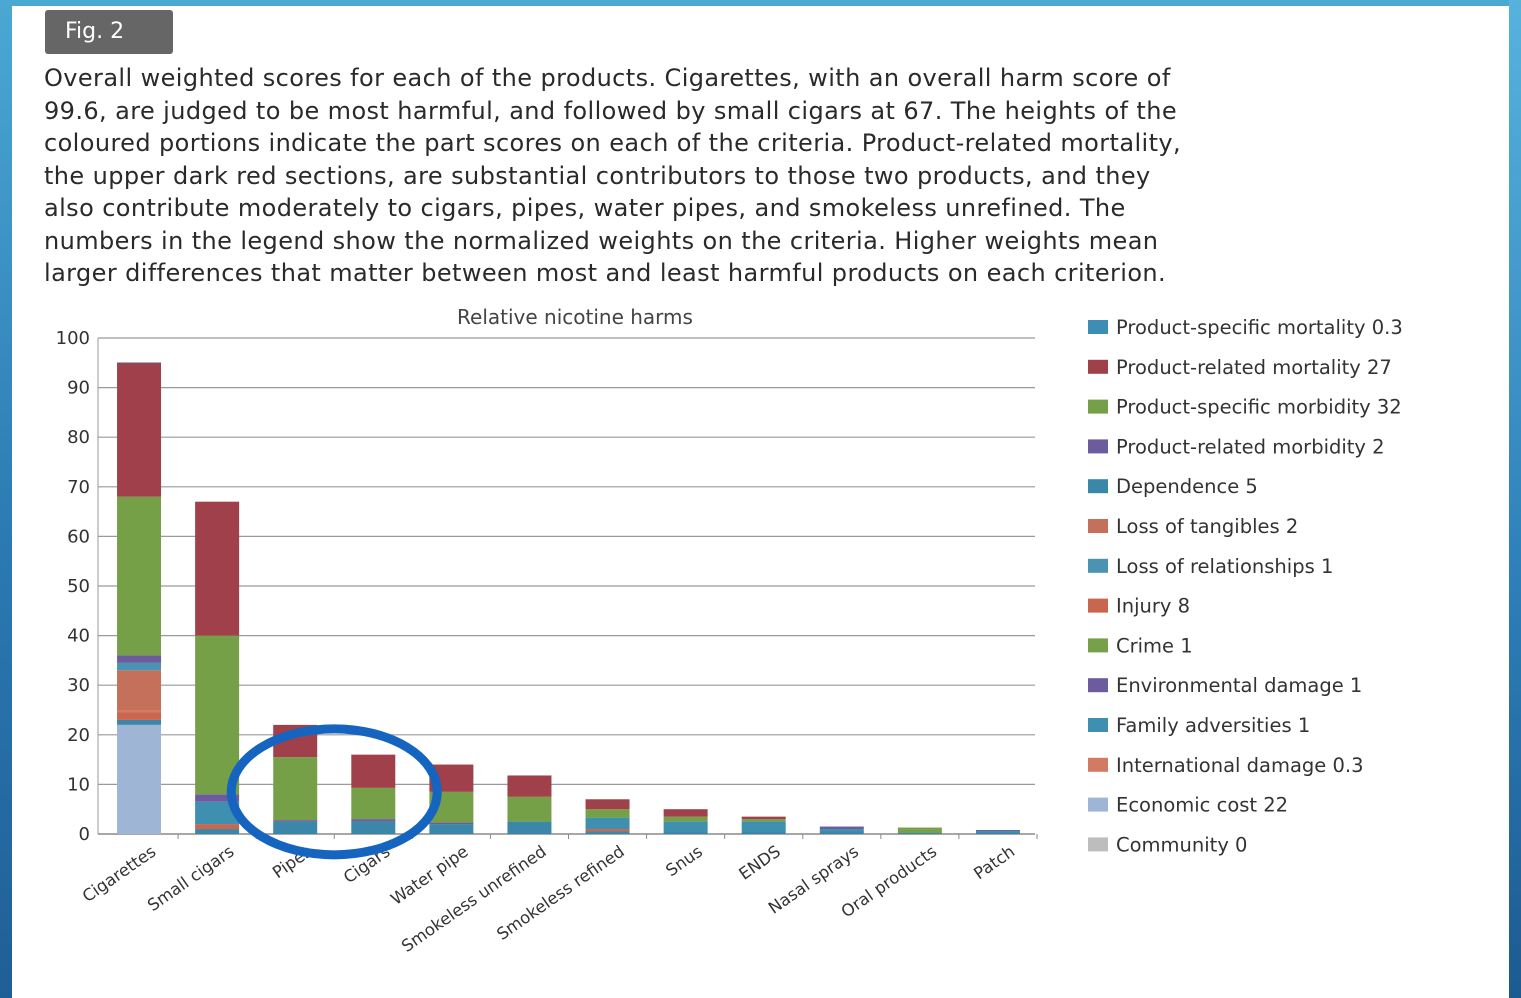 Image resolution: width=1521 pixels, height=998 pixels. I want to click on legend-label: Economic cost 22, so click(1202, 805).